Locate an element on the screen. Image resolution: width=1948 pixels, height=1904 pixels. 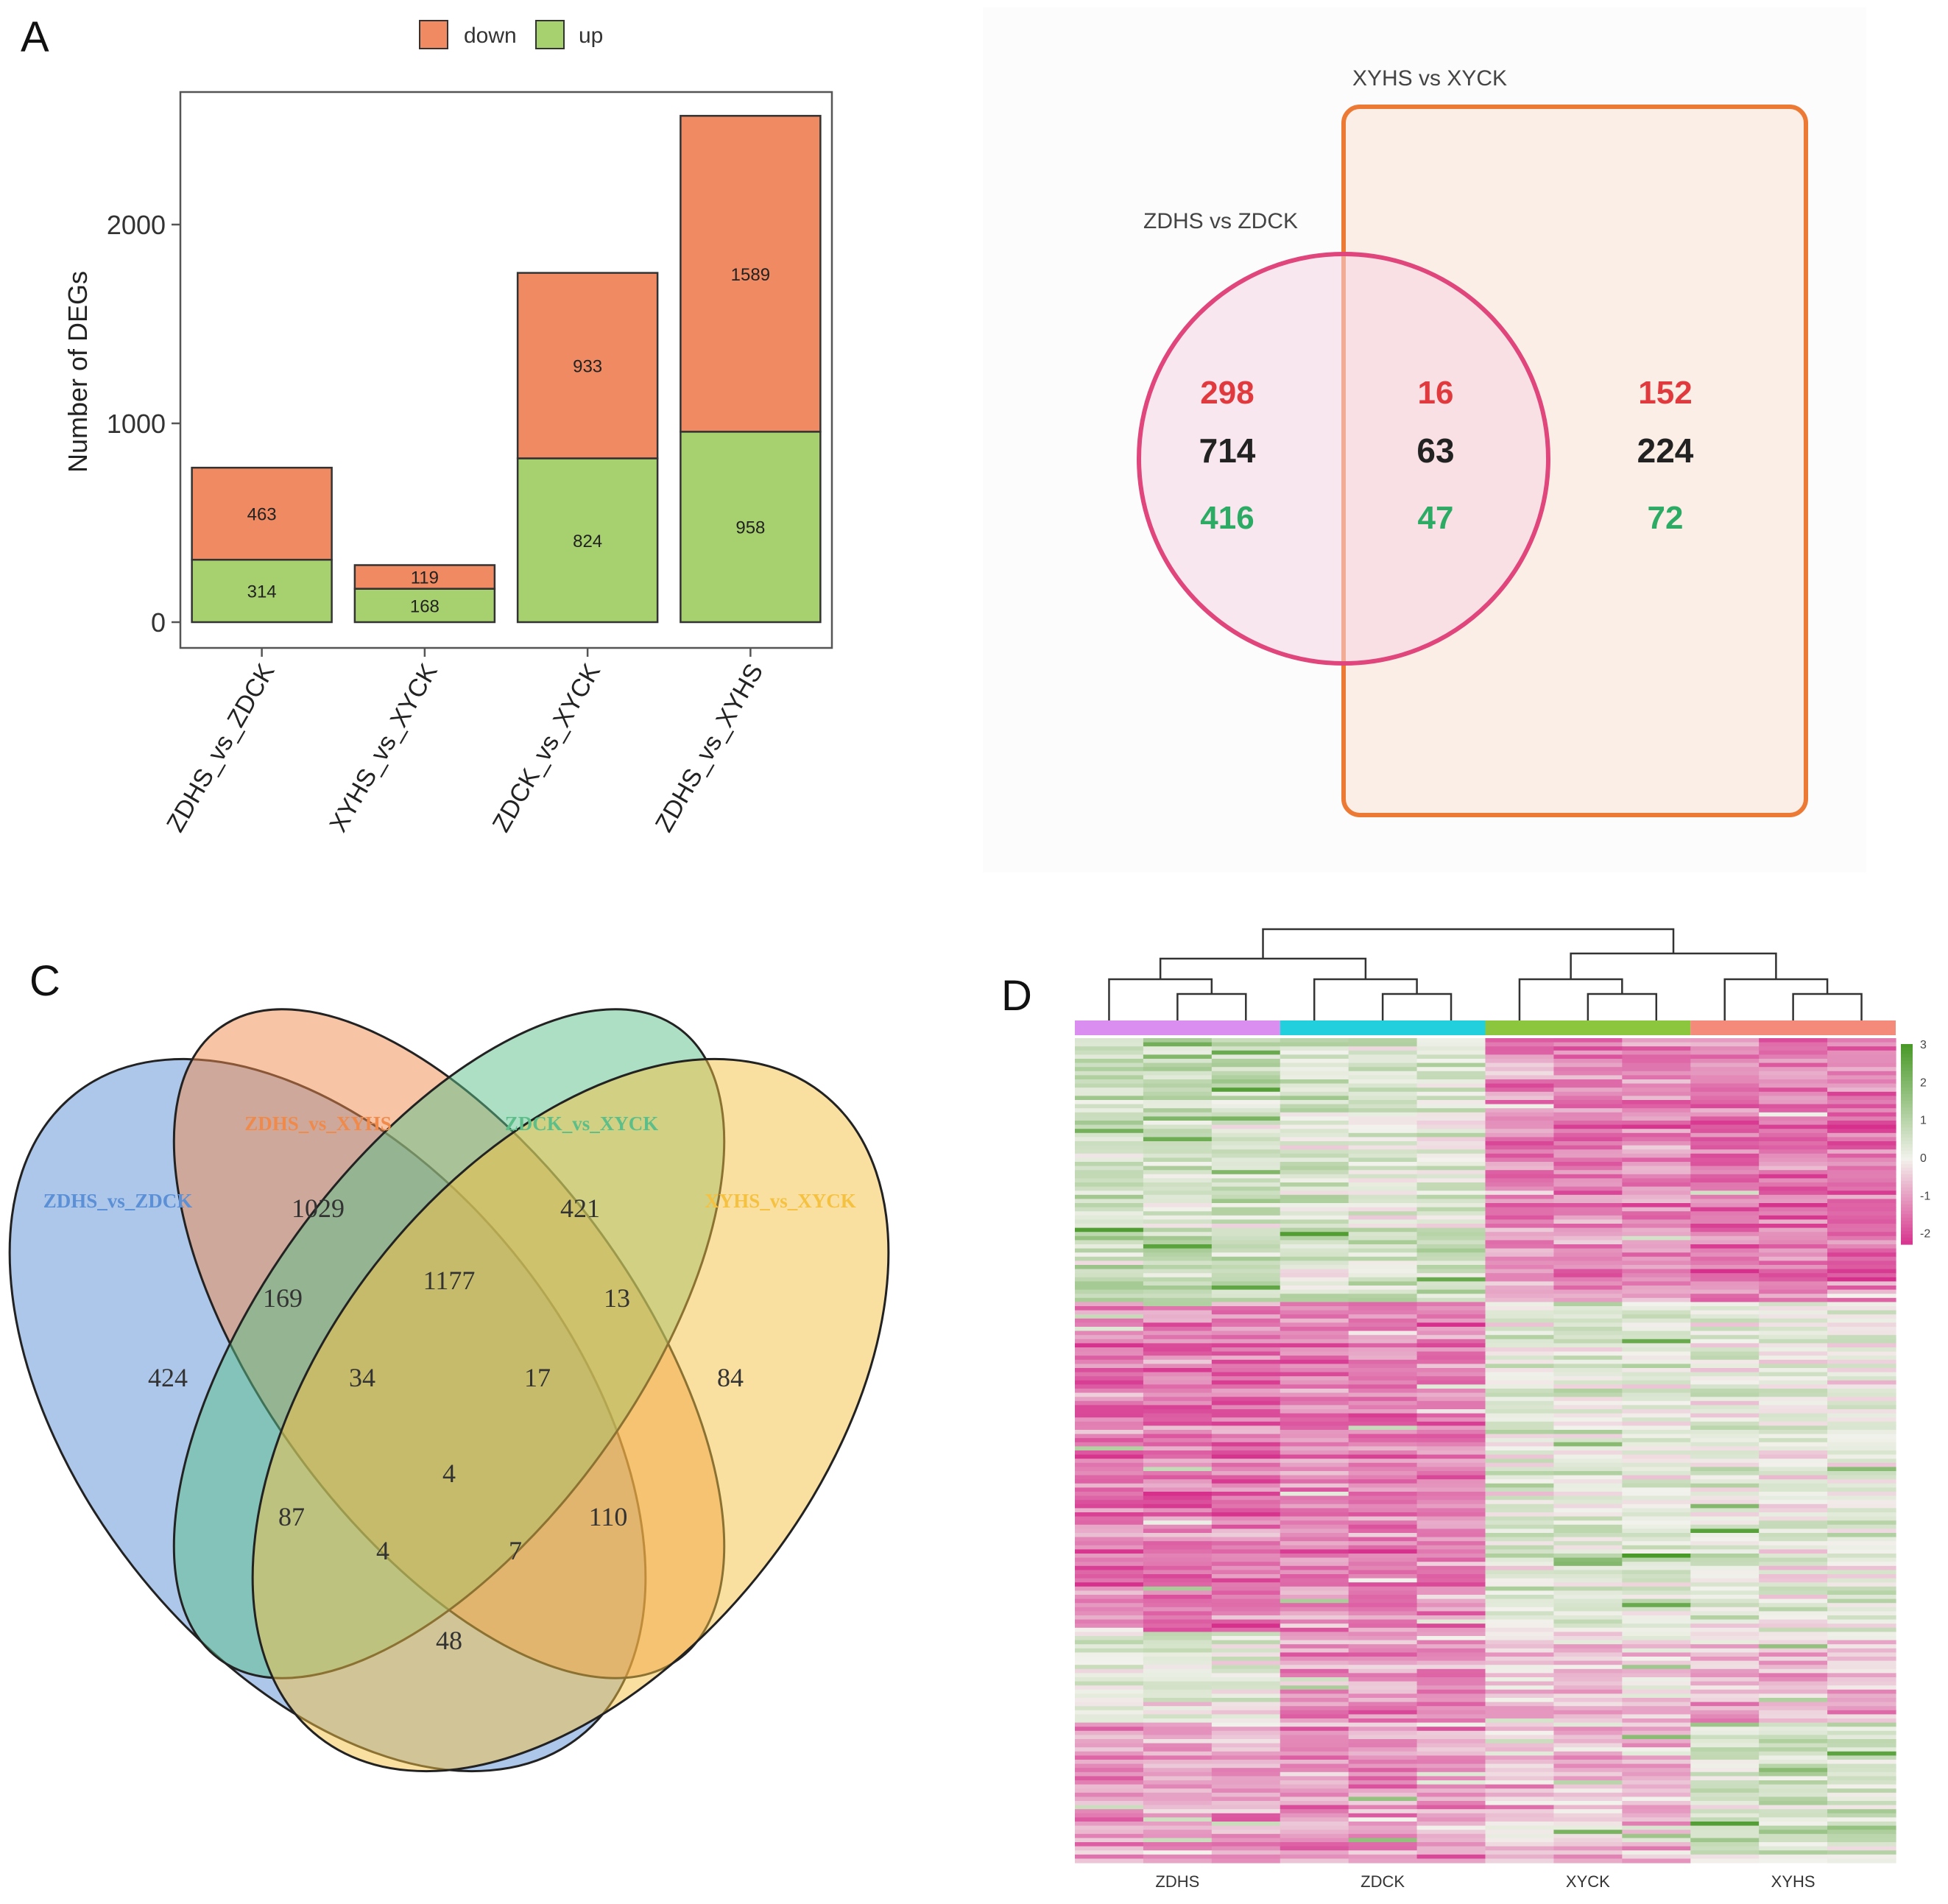
y-axis-label-a: Number of DEGs is located at coordinates (78, 372).